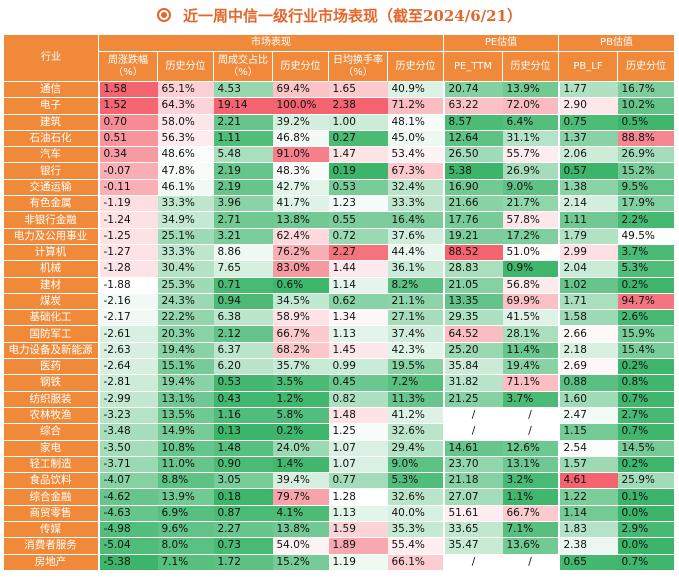 This screenshot has height=578, width=679. Describe the element at coordinates (358, 302) in the screenshot. I see `table-cell: 0.62` at that location.